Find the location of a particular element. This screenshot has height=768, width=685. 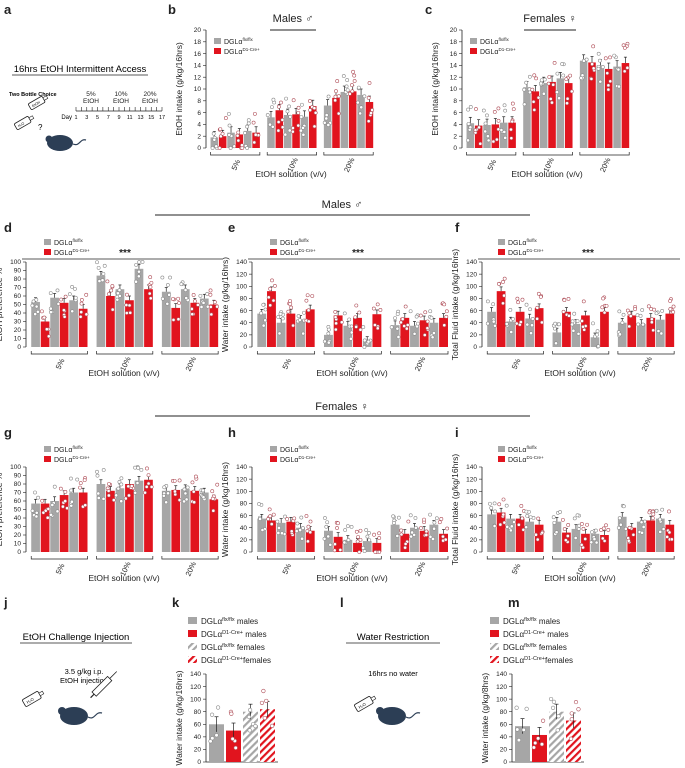

choice-question-mark: ? is located at coordinates (40, 127).